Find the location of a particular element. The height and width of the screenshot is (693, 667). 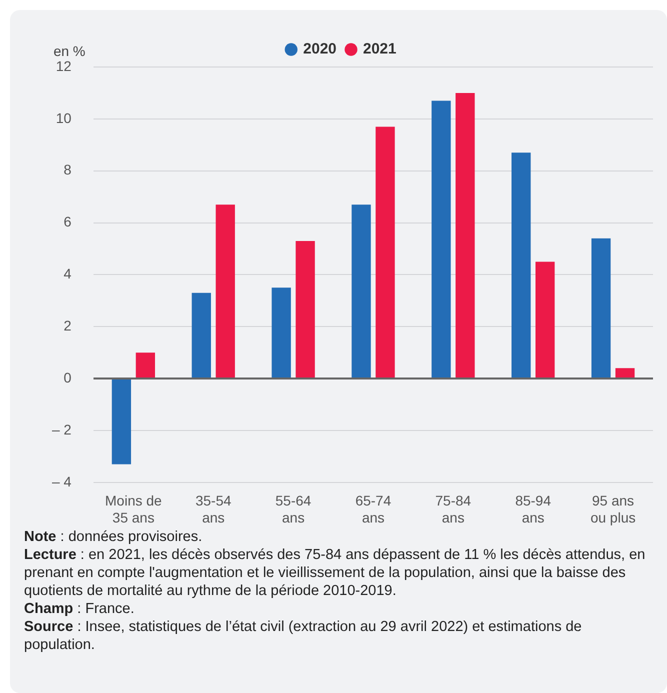

text: Note : données provisoires. is located at coordinates (114, 537).